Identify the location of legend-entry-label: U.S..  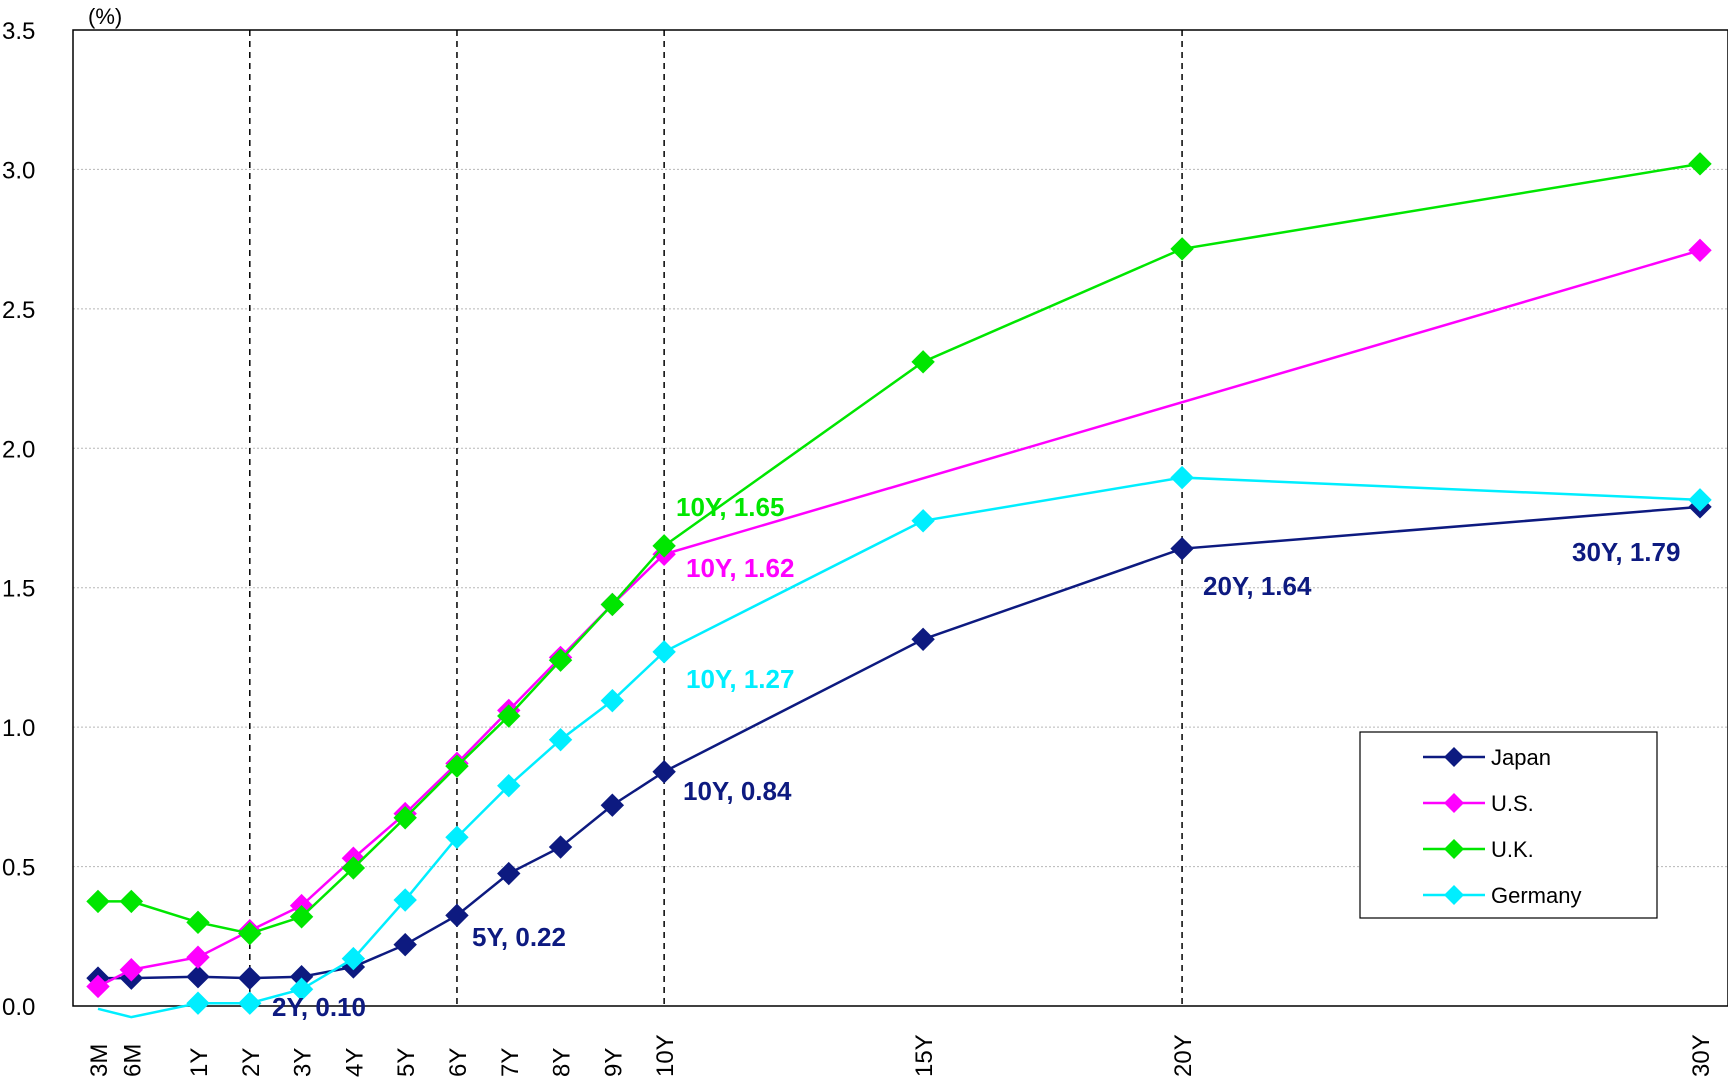
(1512, 803).